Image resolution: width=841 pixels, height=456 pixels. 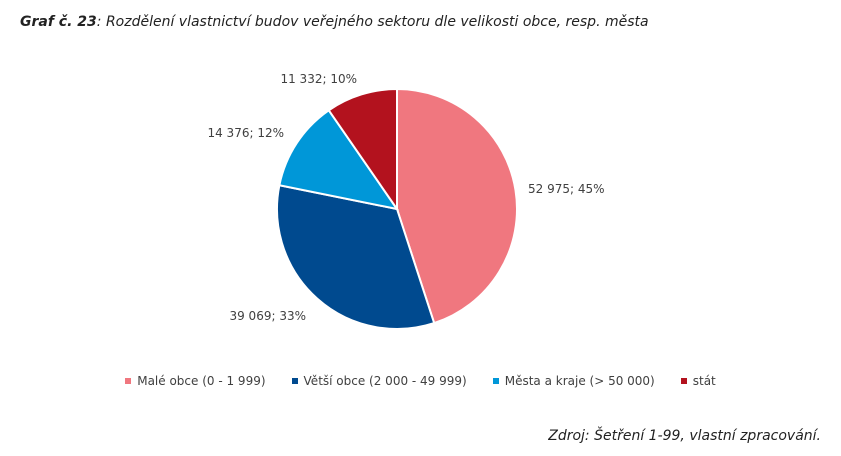 What do you see at coordinates (58, 22) in the screenshot?
I see `chart-title-prefix: Graf č. 23` at bounding box center [58, 22].